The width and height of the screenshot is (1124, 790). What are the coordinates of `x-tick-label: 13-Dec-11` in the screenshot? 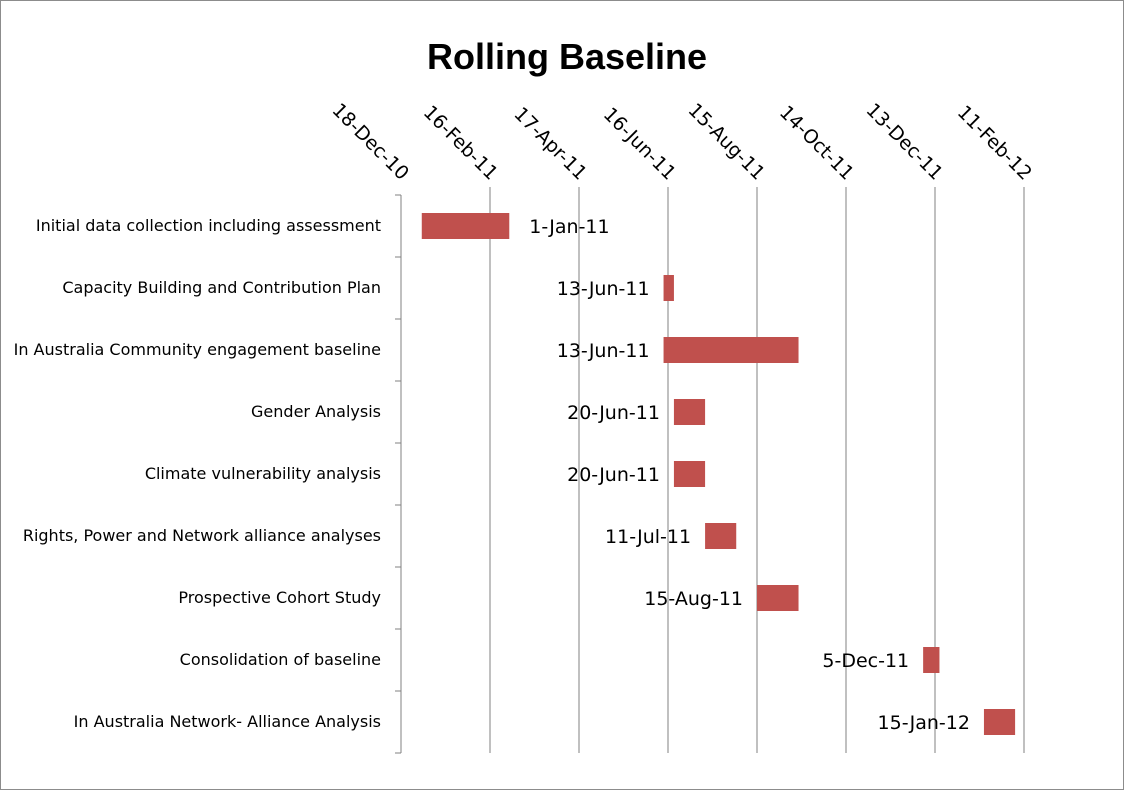 It's located at (904, 141).